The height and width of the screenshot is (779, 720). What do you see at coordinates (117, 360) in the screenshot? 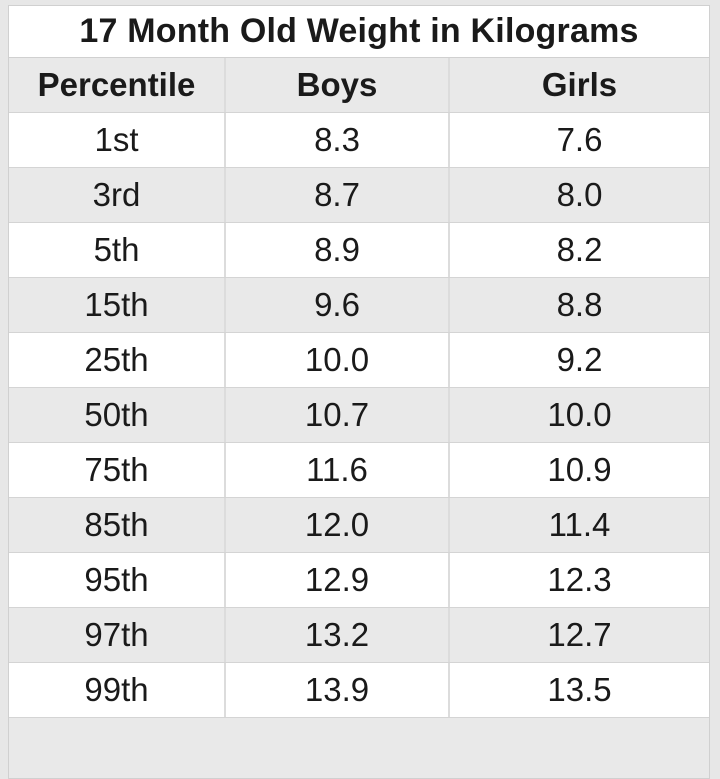
I see `table-cell: 25th` at bounding box center [117, 360].